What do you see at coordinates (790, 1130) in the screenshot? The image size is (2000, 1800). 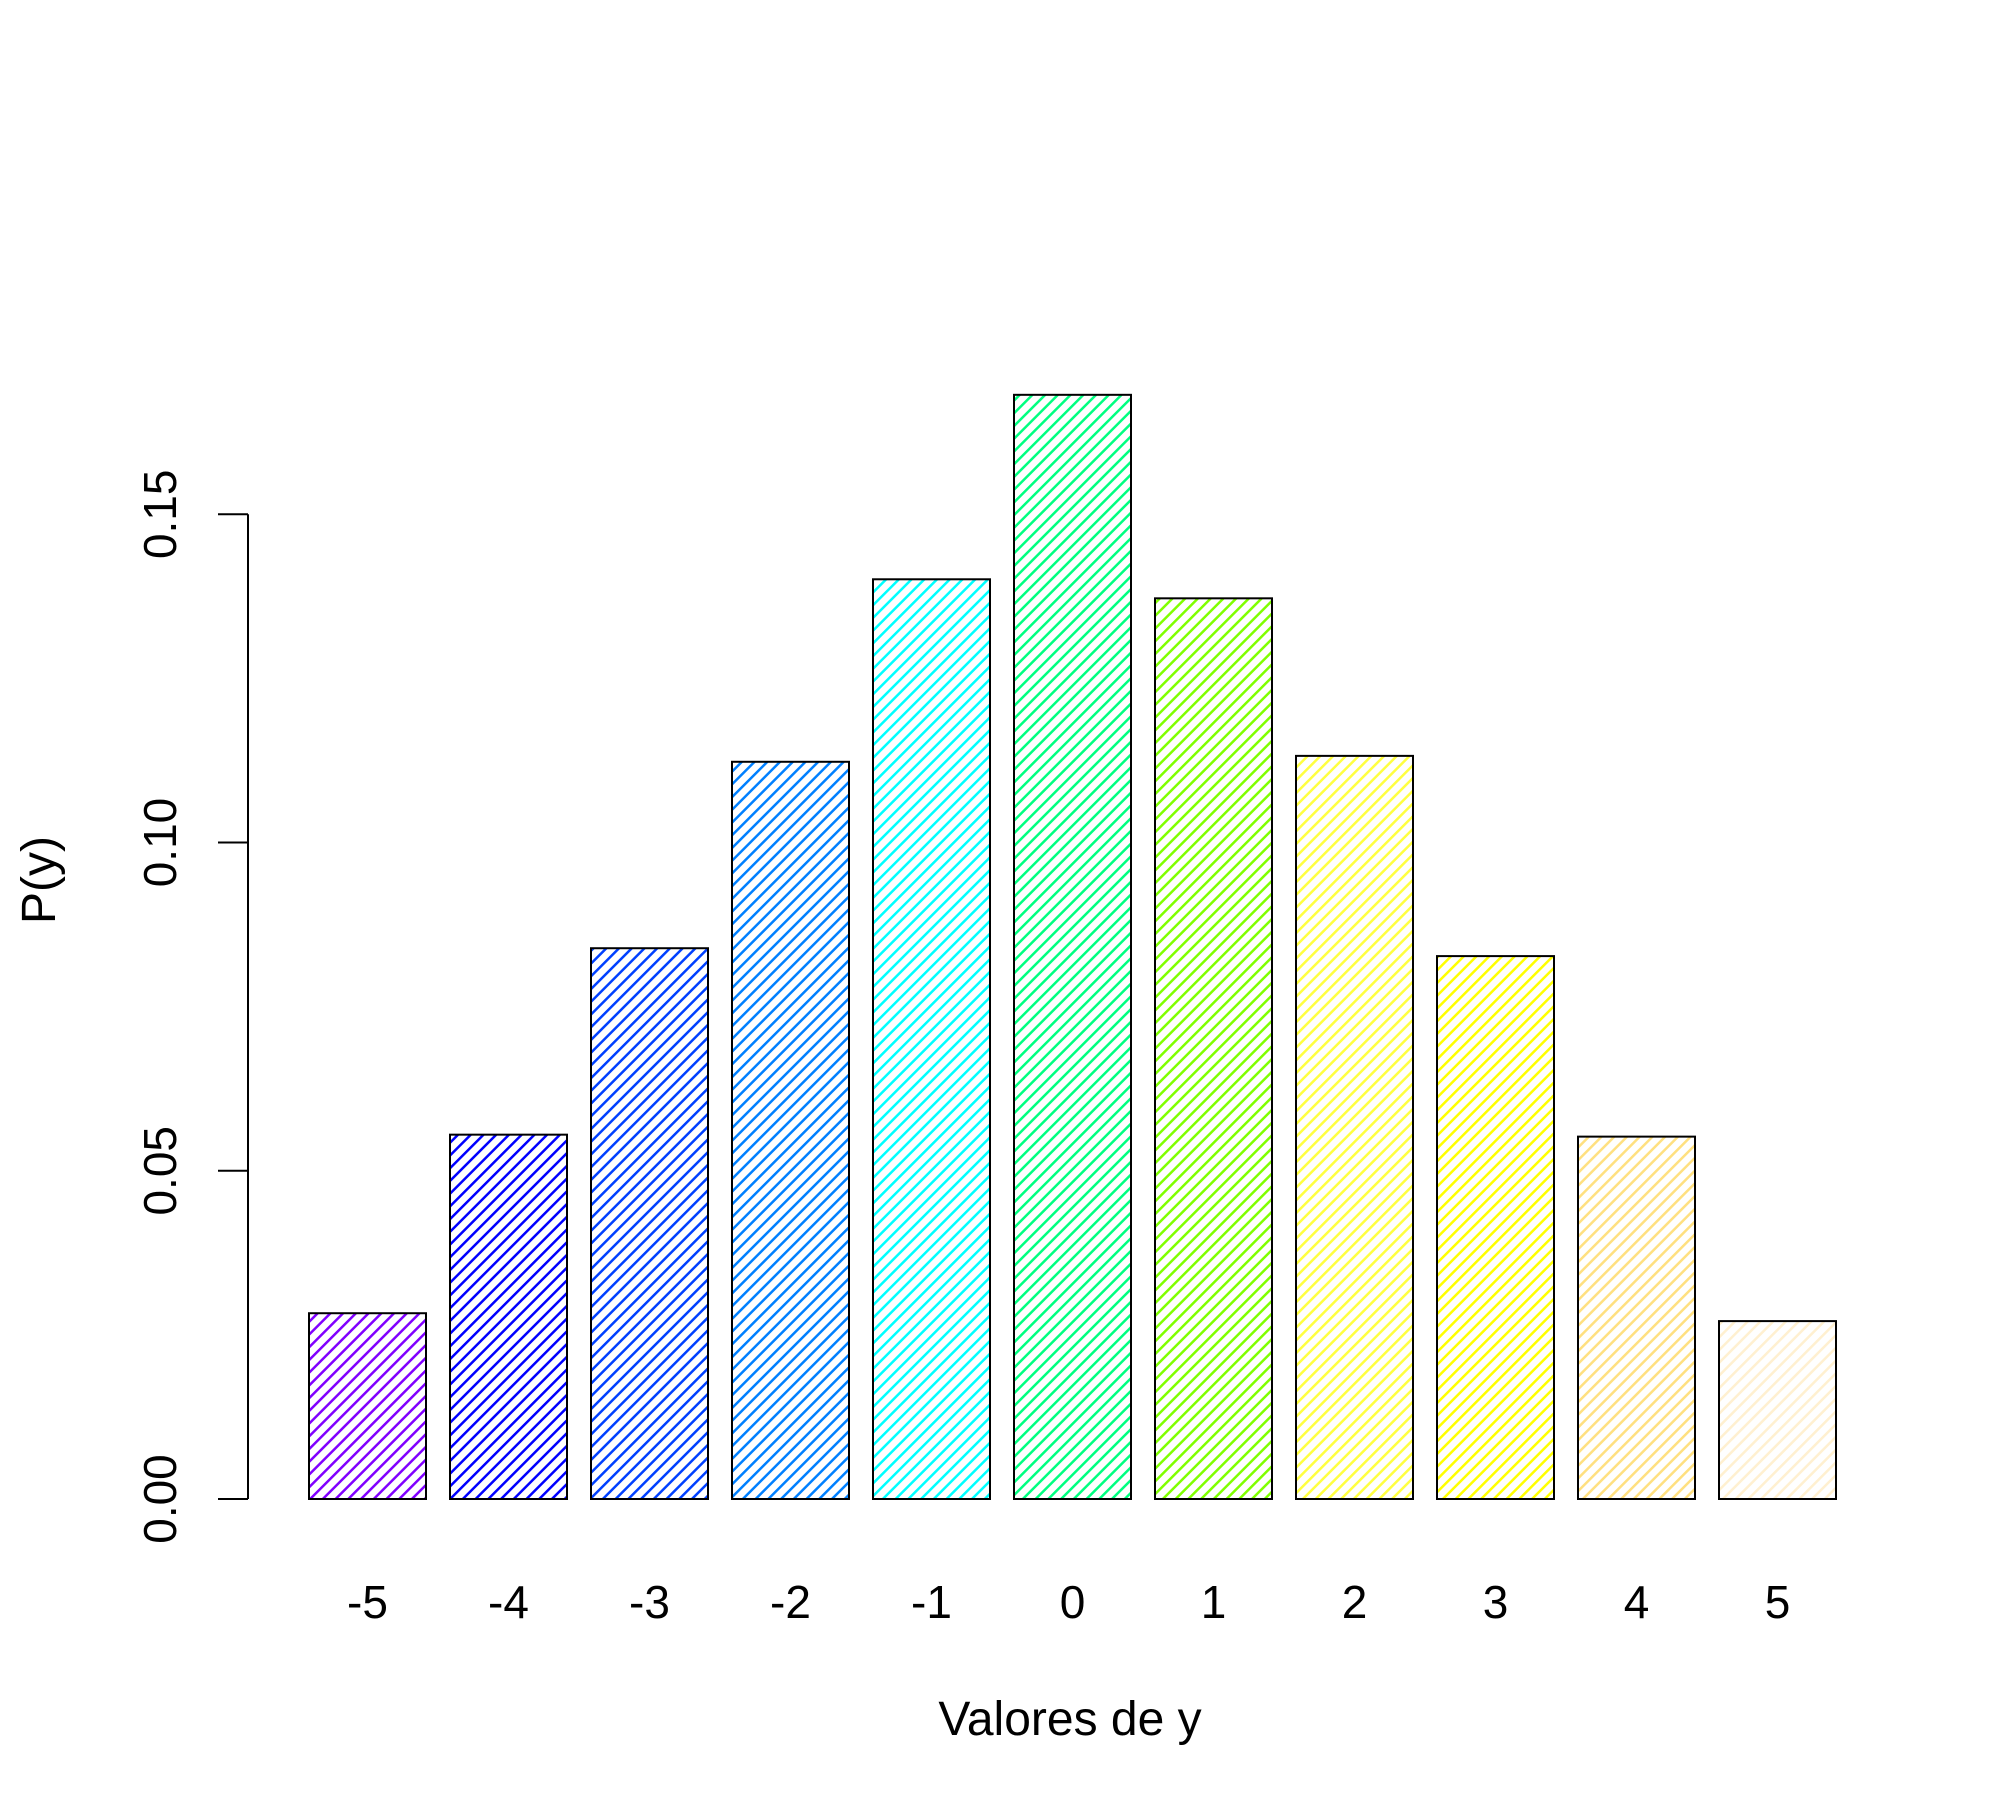 I see `bar--2` at bounding box center [790, 1130].